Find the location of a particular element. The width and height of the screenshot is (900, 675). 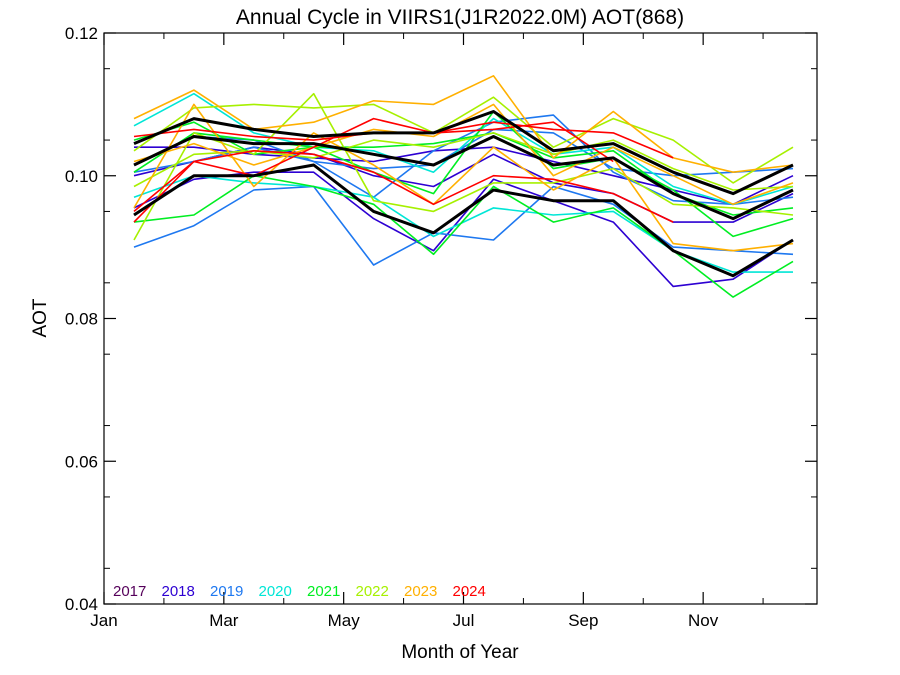

x-tick-label: Jan is located at coordinates (103, 620).